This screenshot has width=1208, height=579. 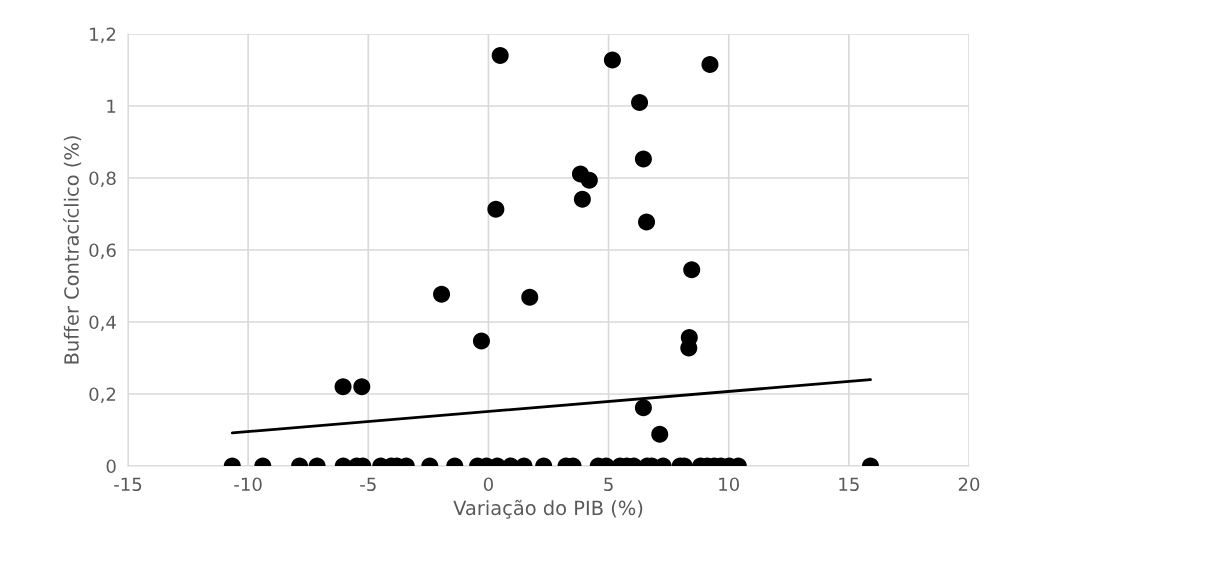 I want to click on x-tick-label: 15, so click(x=849, y=484).